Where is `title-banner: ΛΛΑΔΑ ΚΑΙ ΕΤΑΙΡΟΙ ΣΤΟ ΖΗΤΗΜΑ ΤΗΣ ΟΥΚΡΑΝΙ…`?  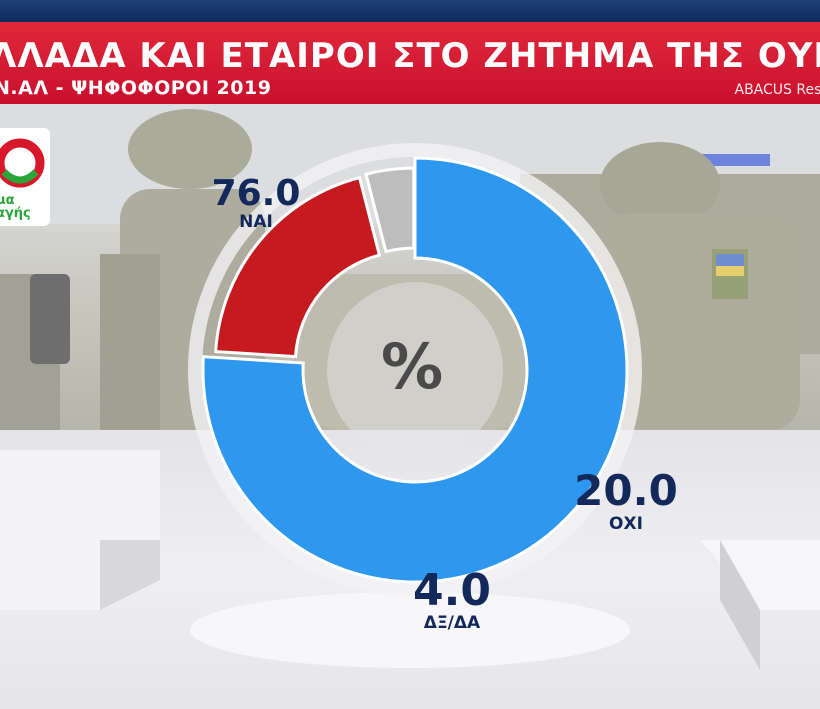 title-banner: ΛΛΑΔΑ ΚΑΙ ΕΤΑΙΡΟΙ ΣΤΟ ΖΗΤΗΜΑ ΤΗΣ ΟΥΚΡΑΝΙ… is located at coordinates (410, 63).